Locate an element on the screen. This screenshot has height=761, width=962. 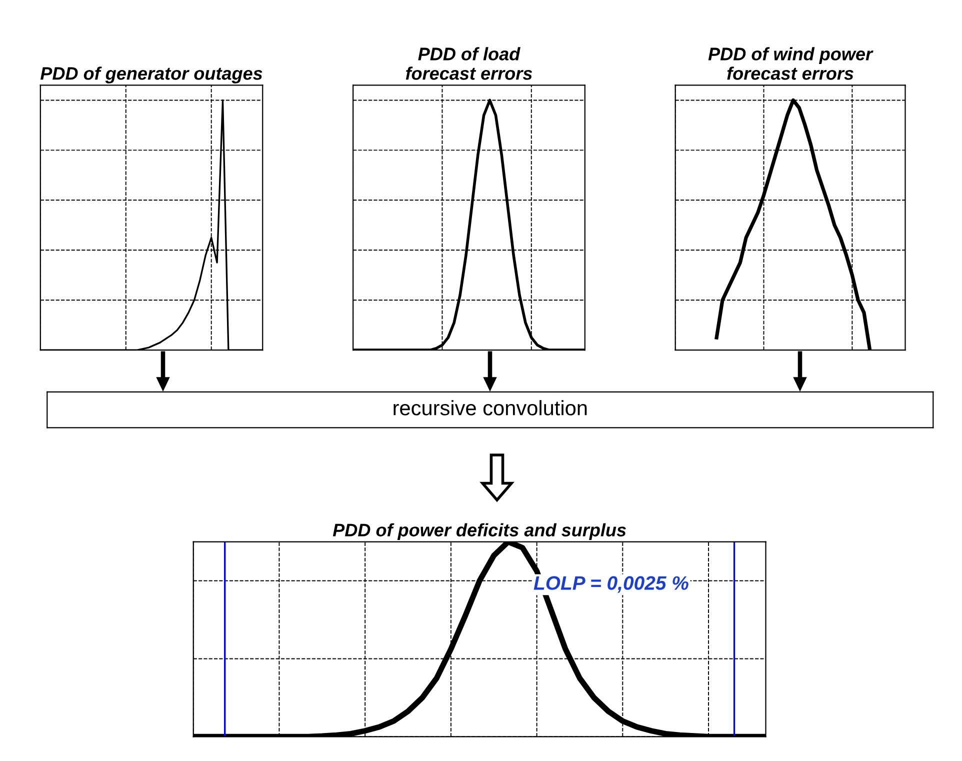
annotation: LOLP = 0,0025 % is located at coordinates (611, 584).